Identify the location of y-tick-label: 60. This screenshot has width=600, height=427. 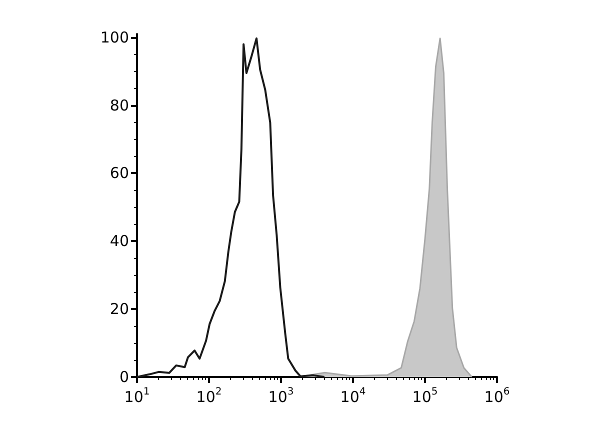
(119, 173).